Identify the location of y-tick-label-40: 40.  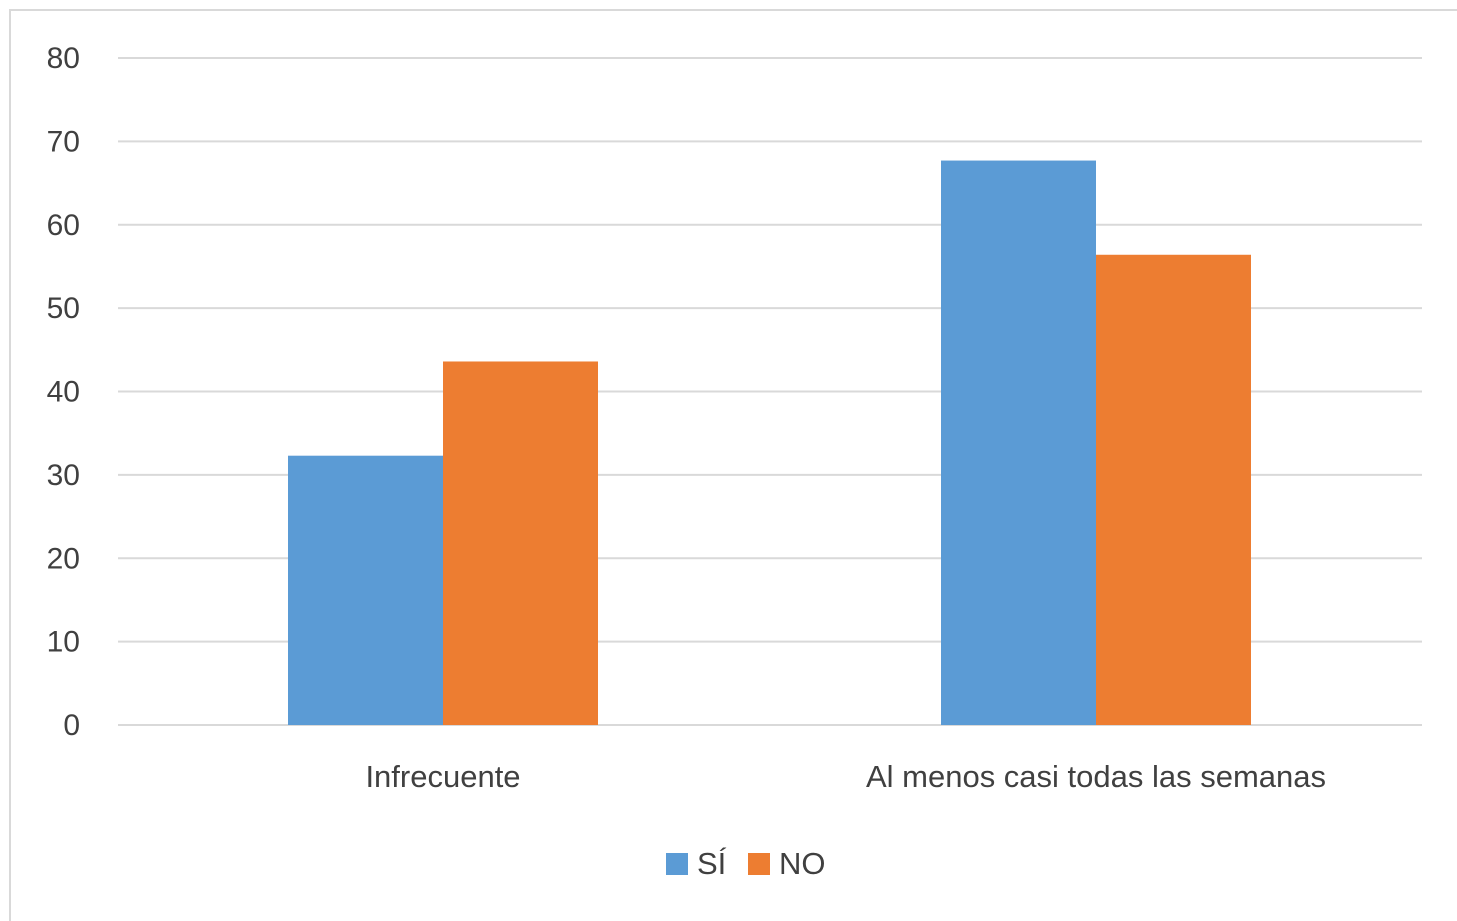
(63, 392).